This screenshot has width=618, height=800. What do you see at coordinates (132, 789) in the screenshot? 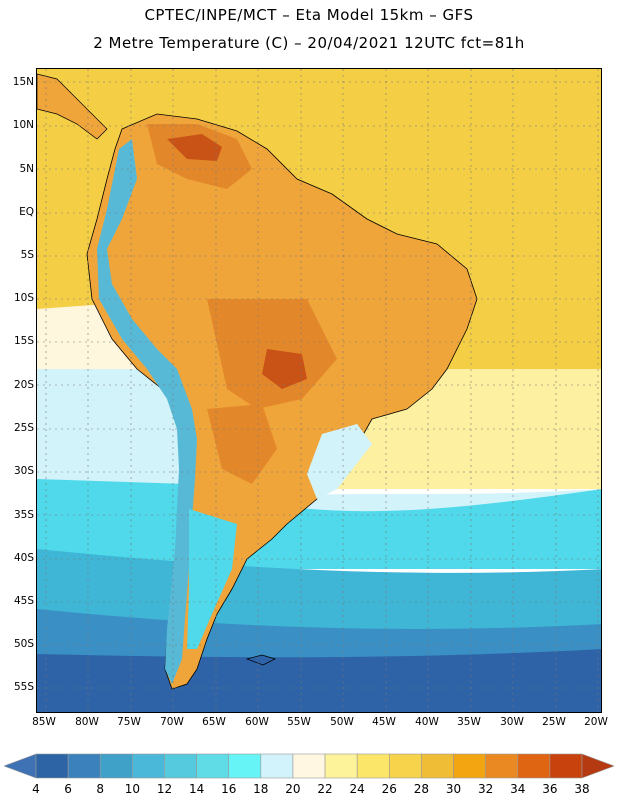
I see `colorbar-label: 10` at bounding box center [132, 789].